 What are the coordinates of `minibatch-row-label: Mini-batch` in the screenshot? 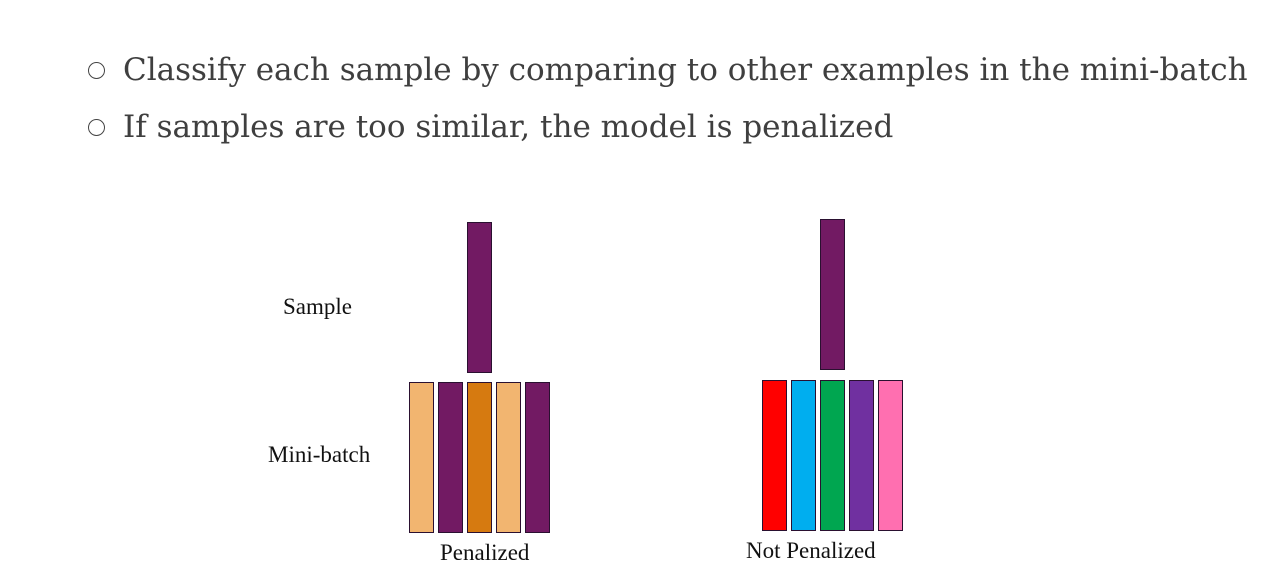 It's located at (319, 454).